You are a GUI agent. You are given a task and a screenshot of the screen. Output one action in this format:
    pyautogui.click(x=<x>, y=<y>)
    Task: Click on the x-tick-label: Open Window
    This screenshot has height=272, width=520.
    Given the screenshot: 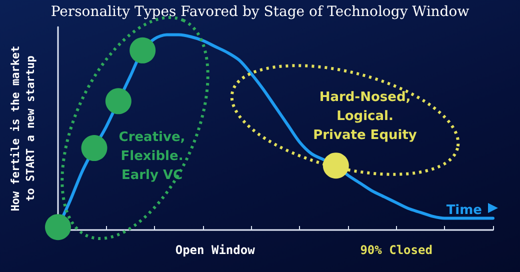 What is the action you would take?
    pyautogui.click(x=215, y=250)
    